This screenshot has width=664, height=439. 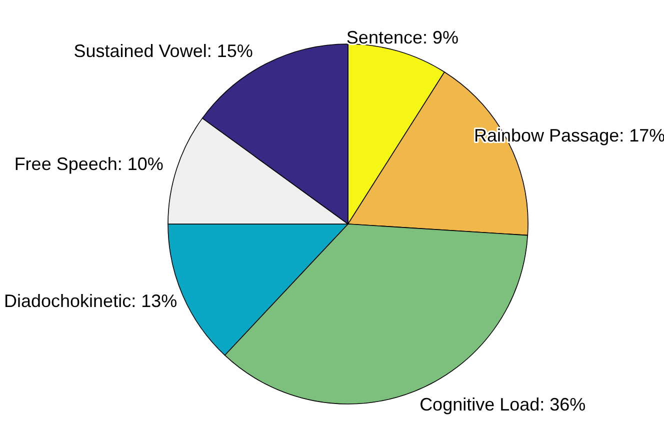 I want to click on slice-label: Cognitive Load: 36%, so click(x=503, y=404).